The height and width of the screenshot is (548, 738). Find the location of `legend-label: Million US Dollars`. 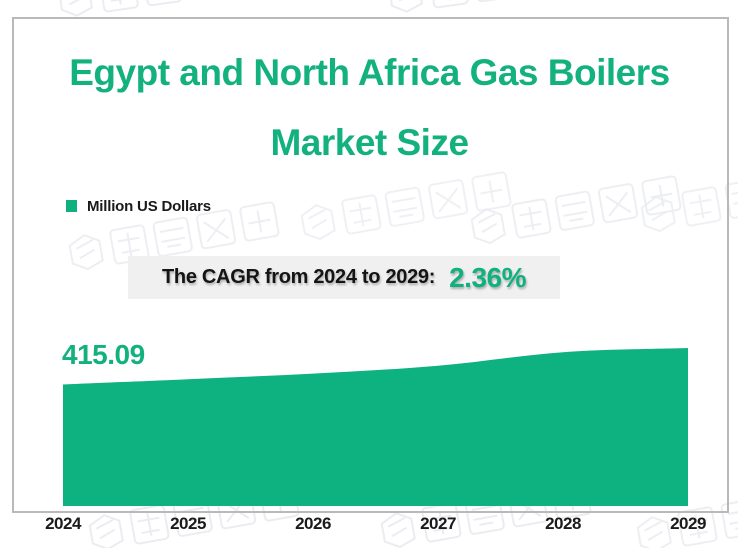

legend-label: Million US Dollars is located at coordinates (149, 206).